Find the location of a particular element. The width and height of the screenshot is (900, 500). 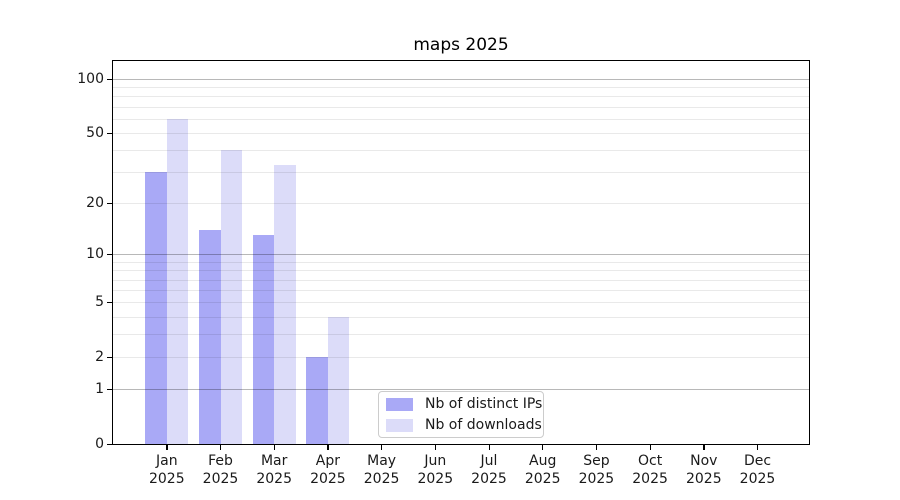

x-tick-label-sep: Sep 2025 is located at coordinates (596, 470).